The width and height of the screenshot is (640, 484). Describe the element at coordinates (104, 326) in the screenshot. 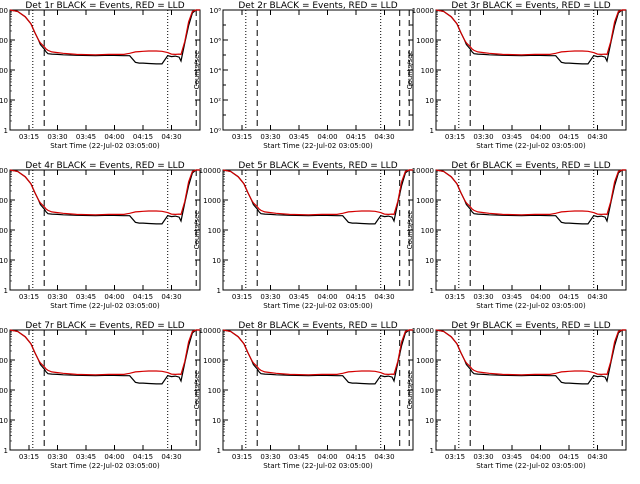

I see `panel-title: Det 7r BLACK = Events, RED = LLD` at that location.